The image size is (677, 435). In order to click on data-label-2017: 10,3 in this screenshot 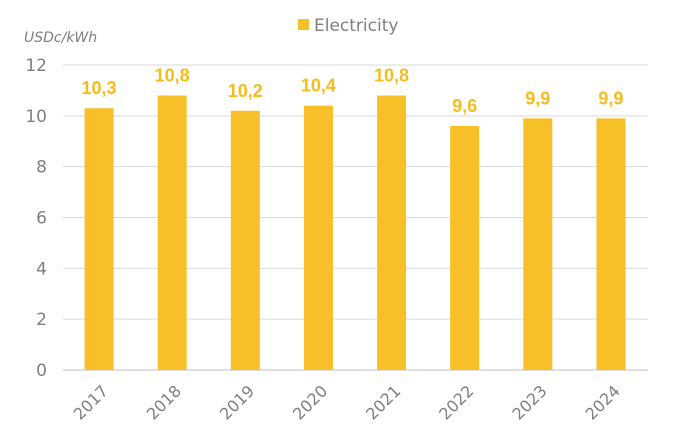, I will do `click(99, 88)`.